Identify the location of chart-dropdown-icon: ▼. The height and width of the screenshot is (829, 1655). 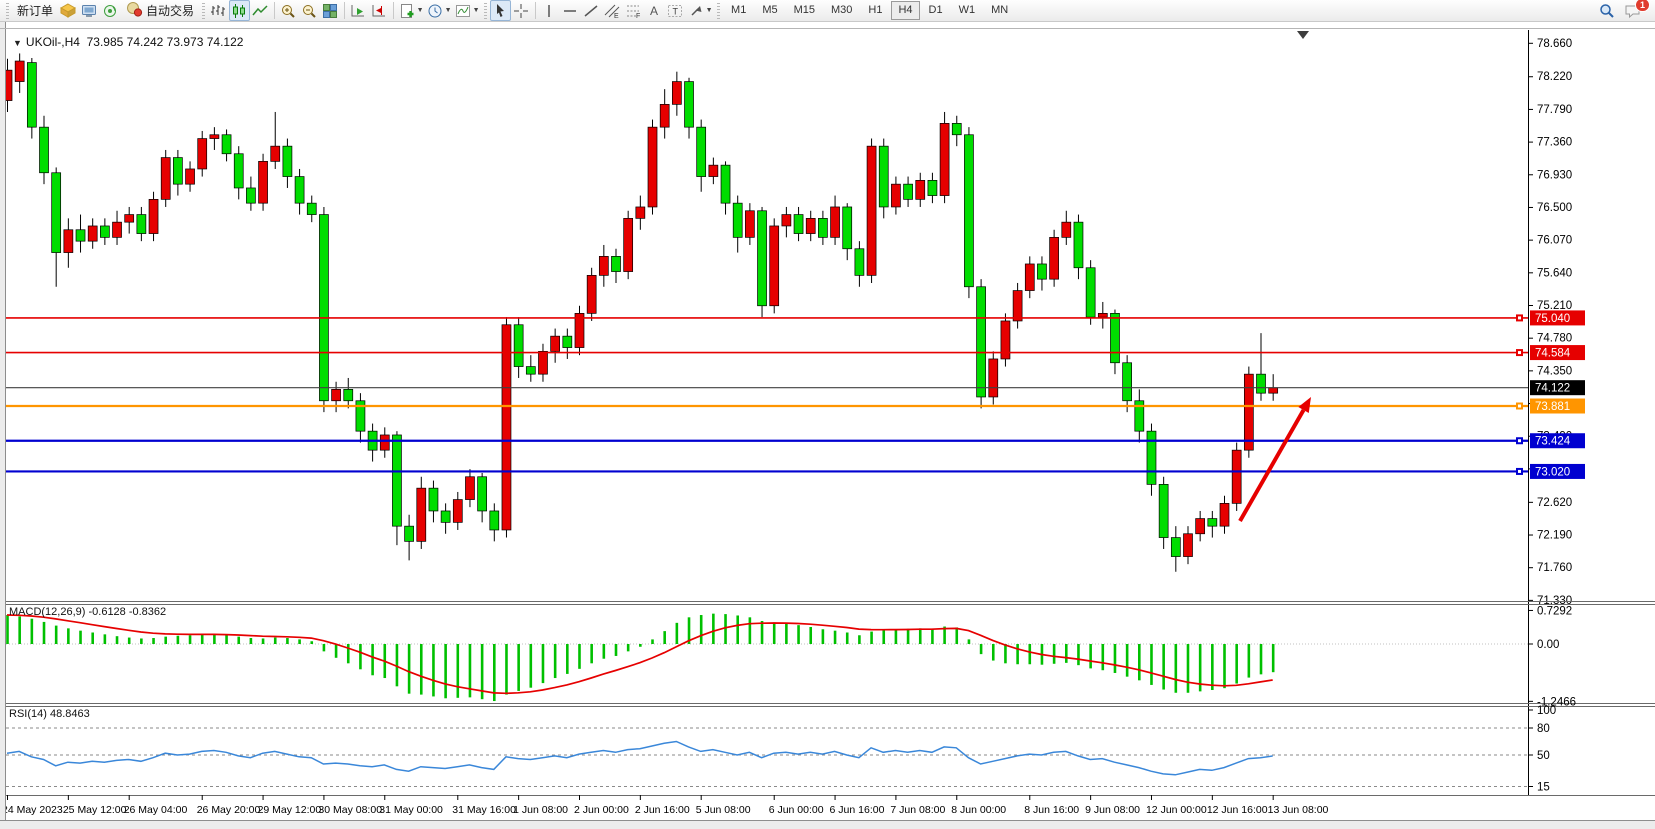
(17, 43).